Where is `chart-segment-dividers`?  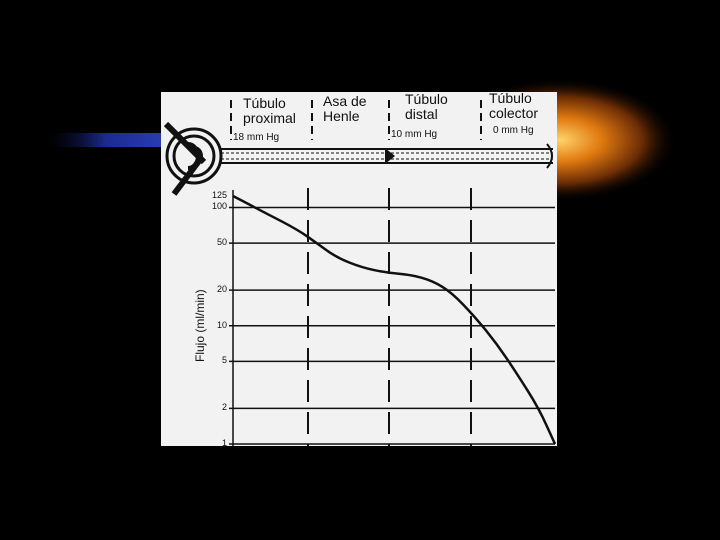 chart-segment-dividers is located at coordinates (389, 317).